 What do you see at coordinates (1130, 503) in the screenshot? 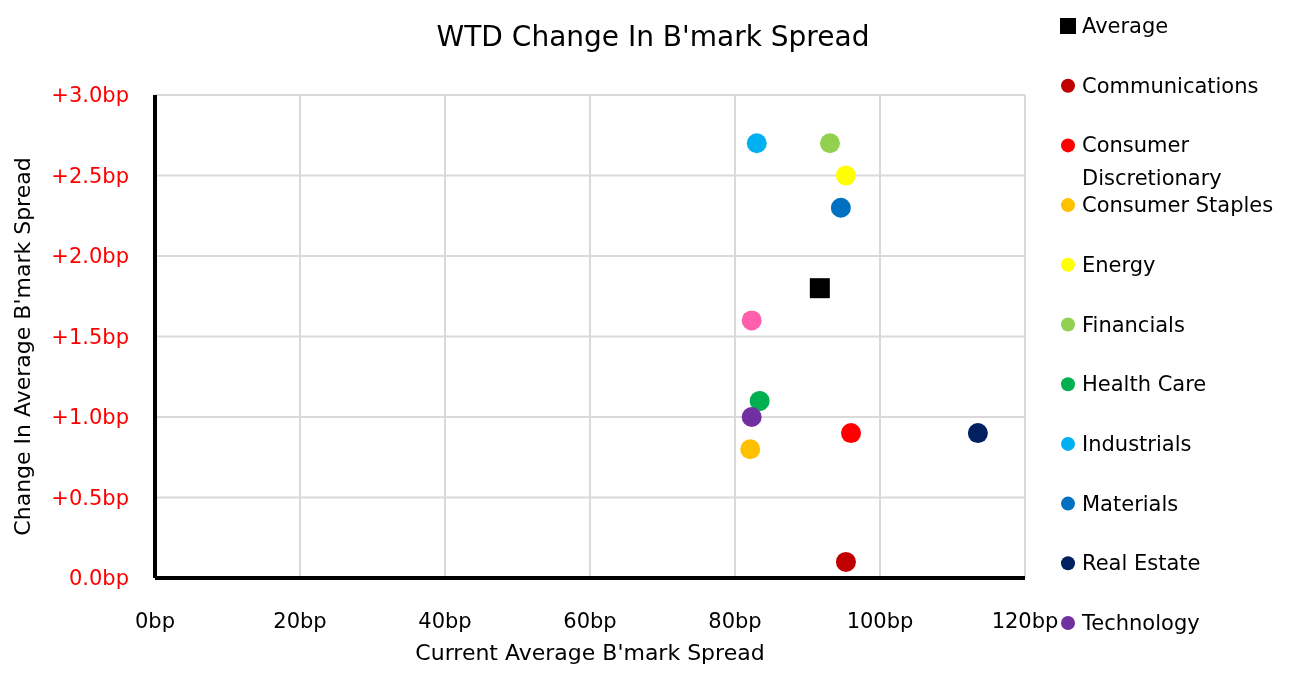
I see `legend-label: Materials` at bounding box center [1130, 503].